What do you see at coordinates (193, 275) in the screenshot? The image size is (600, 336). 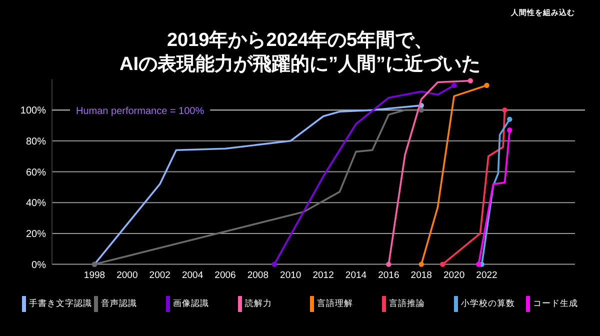 I see `x-tick-label: 2004` at bounding box center [193, 275].